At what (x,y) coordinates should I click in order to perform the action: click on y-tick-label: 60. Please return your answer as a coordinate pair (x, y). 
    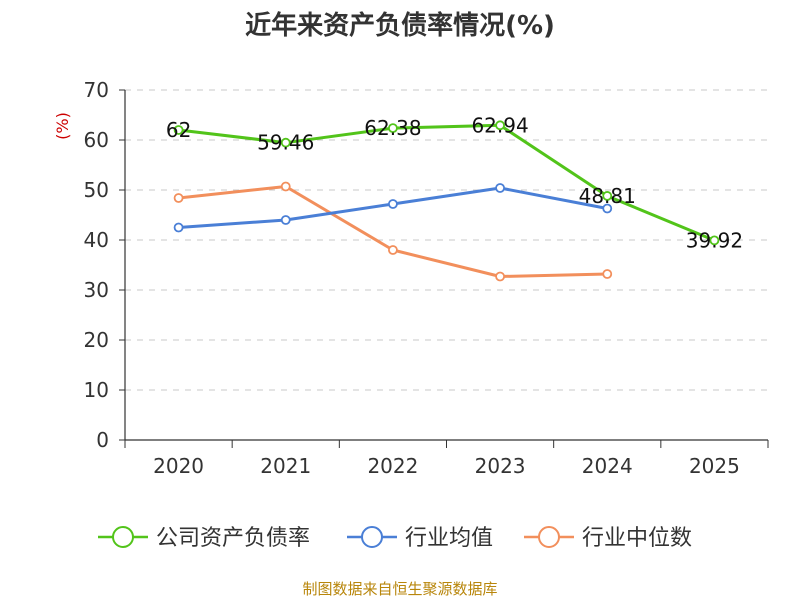
    Looking at the image, I should click on (96, 140).